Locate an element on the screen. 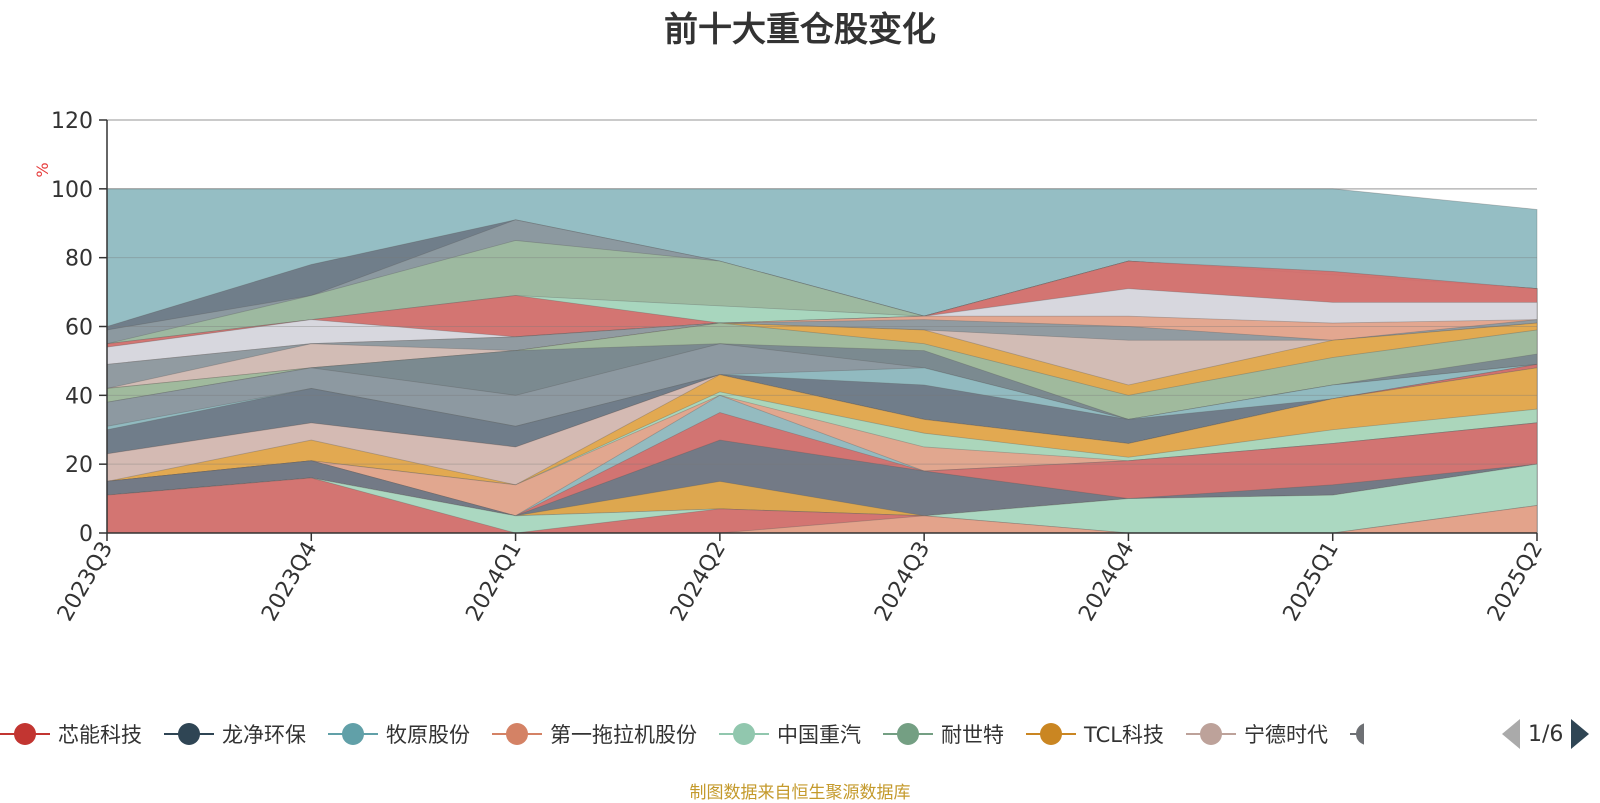  y-tick-label-80: 80 is located at coordinates (79, 259).